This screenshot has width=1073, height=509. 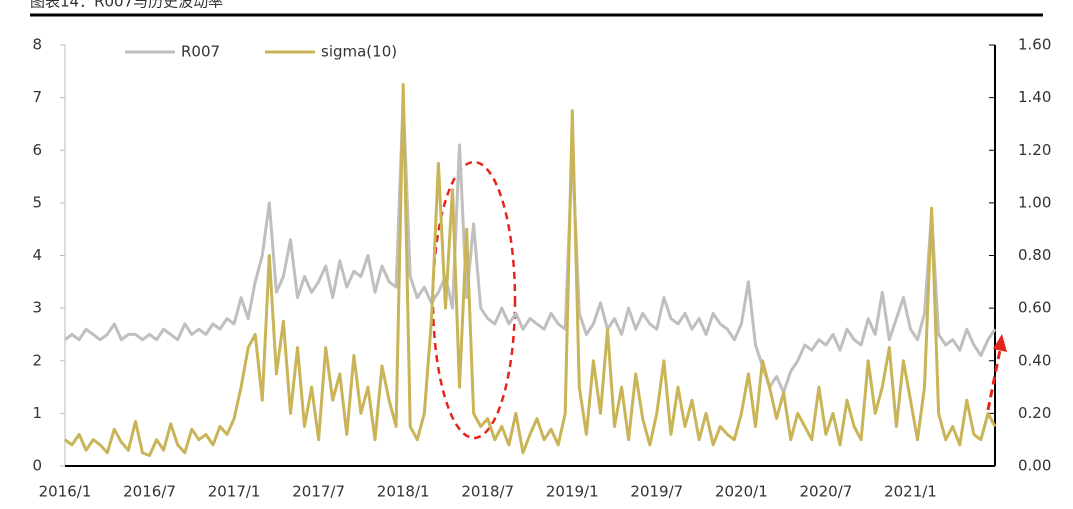 I want to click on y2-tick-label: 1.00, so click(x=1034, y=202).